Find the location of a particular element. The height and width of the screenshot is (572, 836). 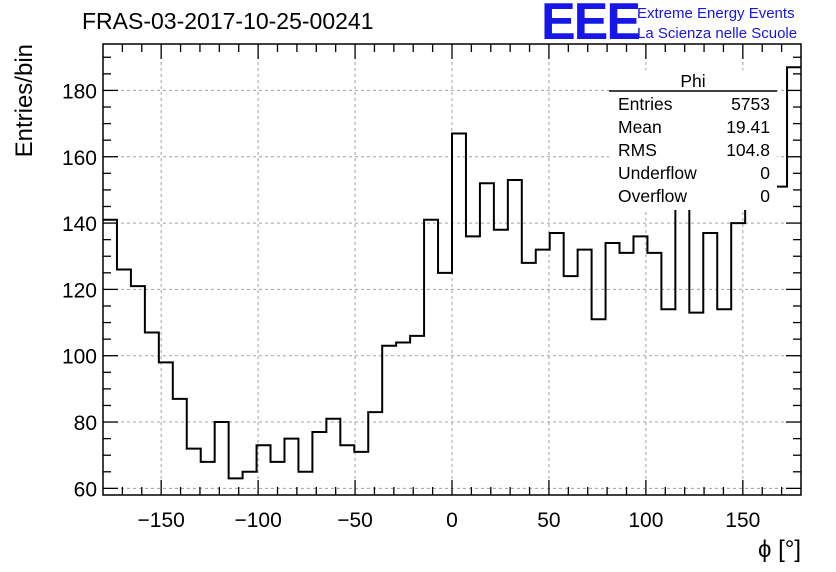

stats-row-label: Underflow is located at coordinates (657, 173).